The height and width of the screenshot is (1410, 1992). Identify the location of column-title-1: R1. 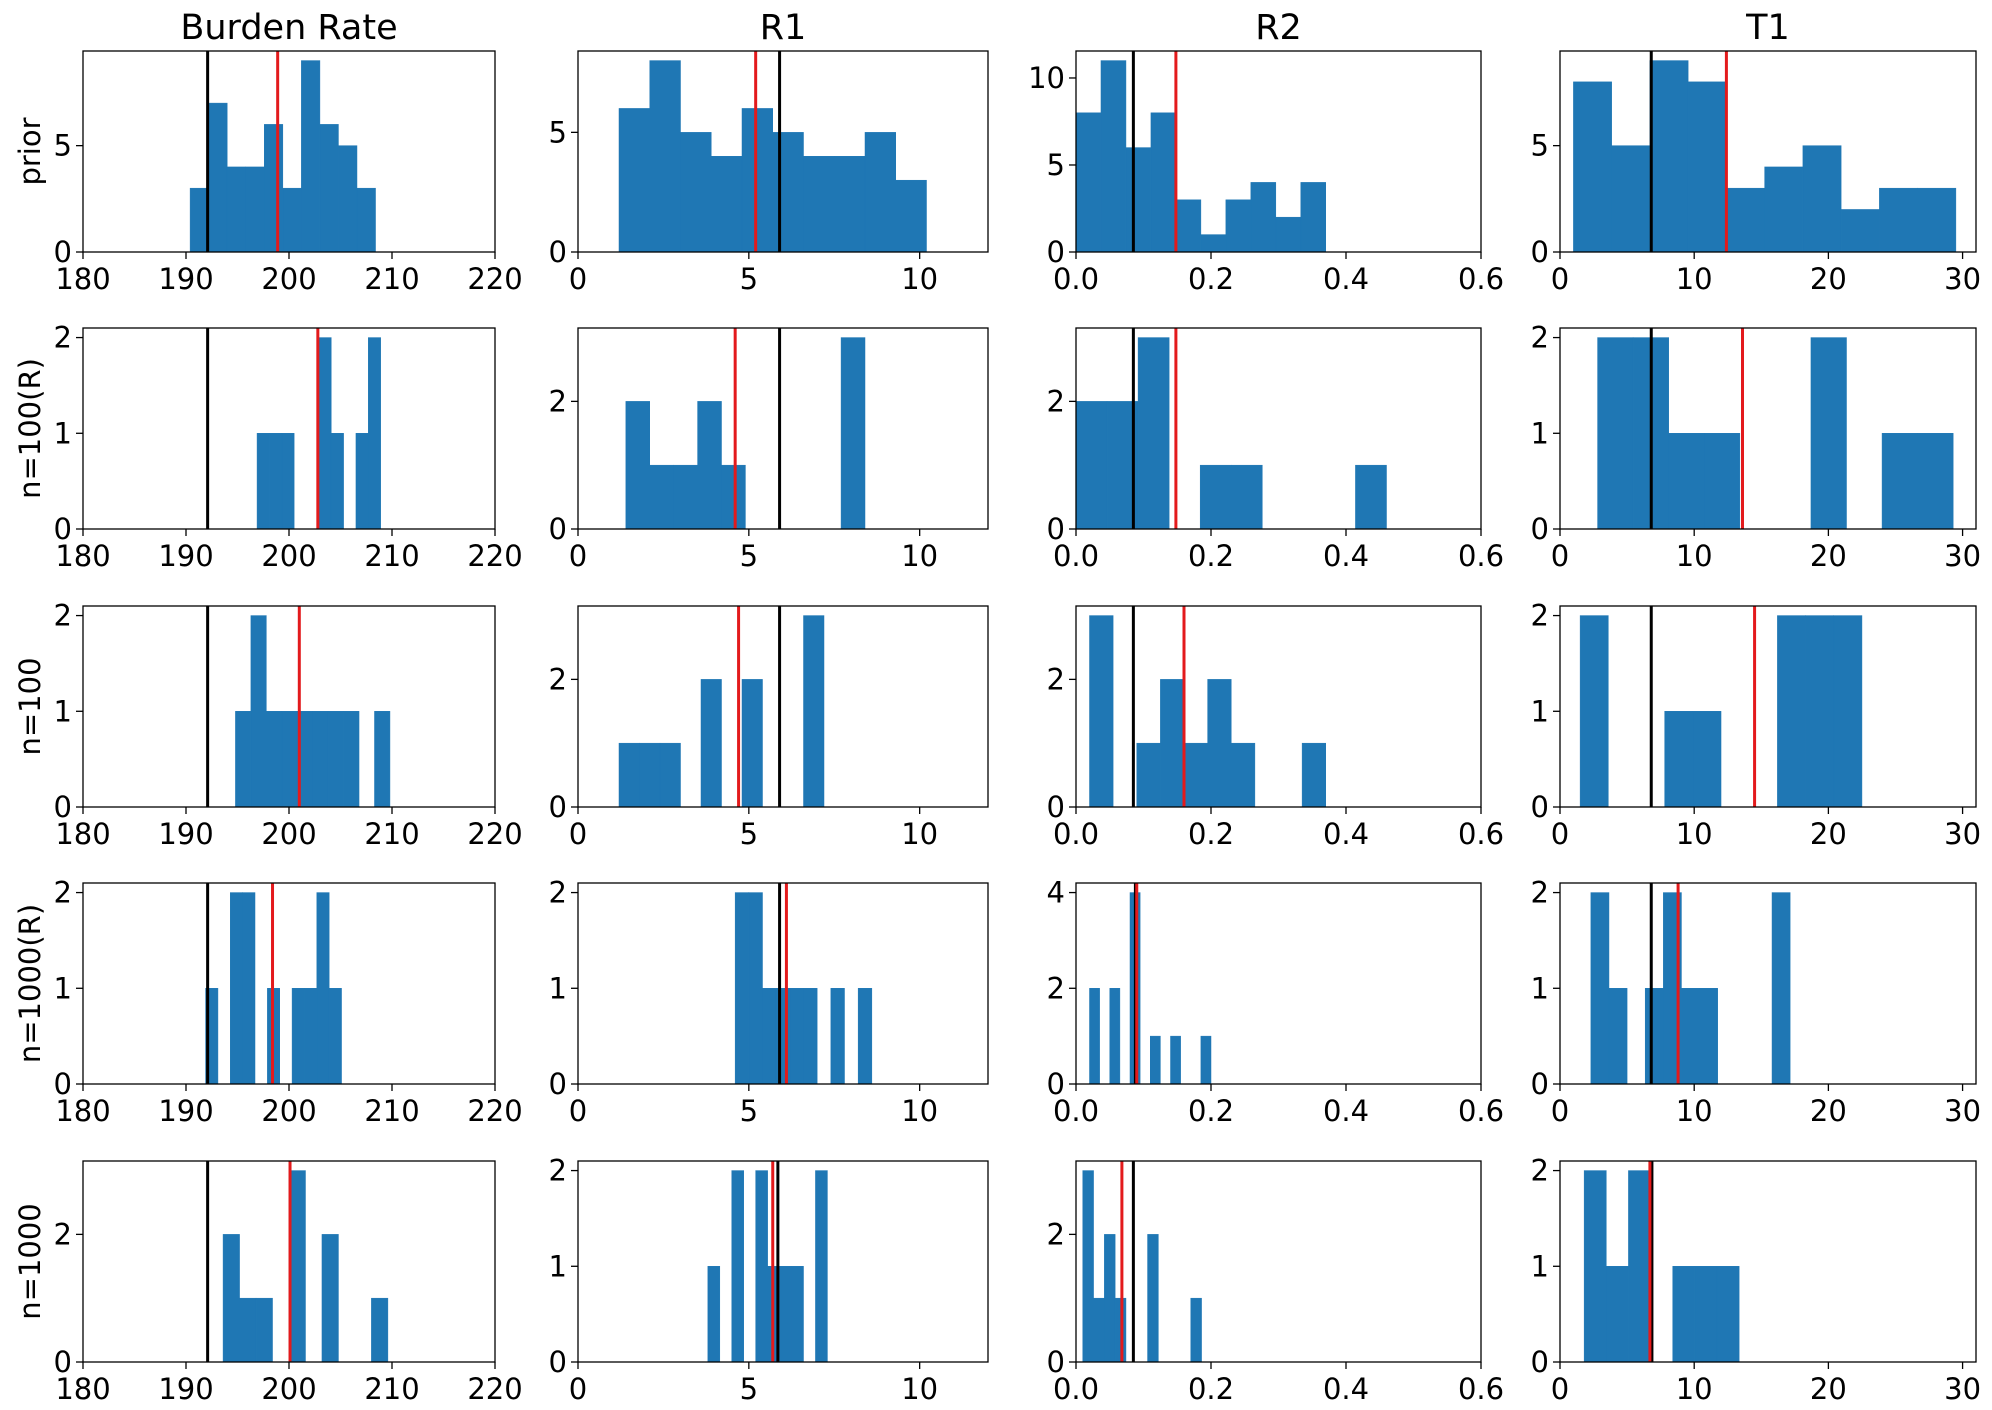
(783, 28).